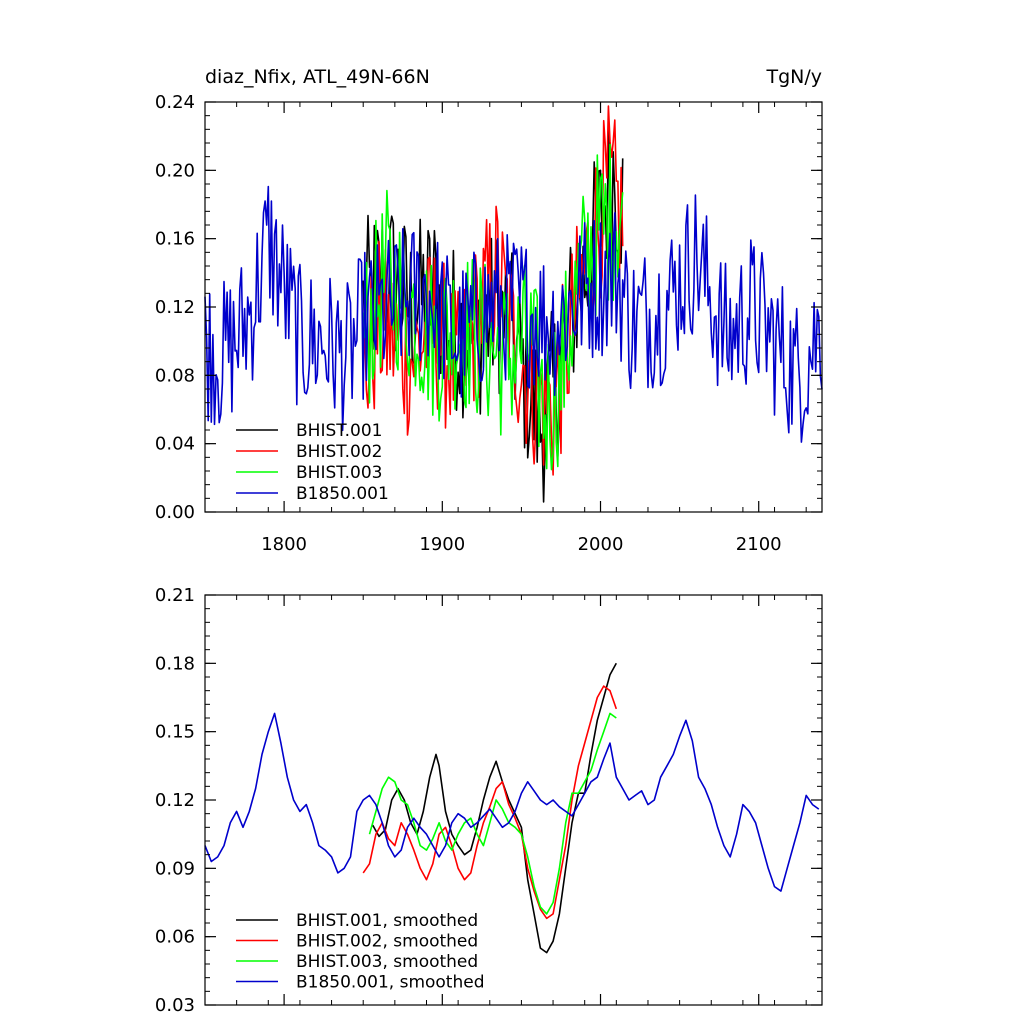 The height and width of the screenshot is (1029, 1024). What do you see at coordinates (175, 937) in the screenshot?
I see `bottom-y-tick-label: 0.06` at bounding box center [175, 937].